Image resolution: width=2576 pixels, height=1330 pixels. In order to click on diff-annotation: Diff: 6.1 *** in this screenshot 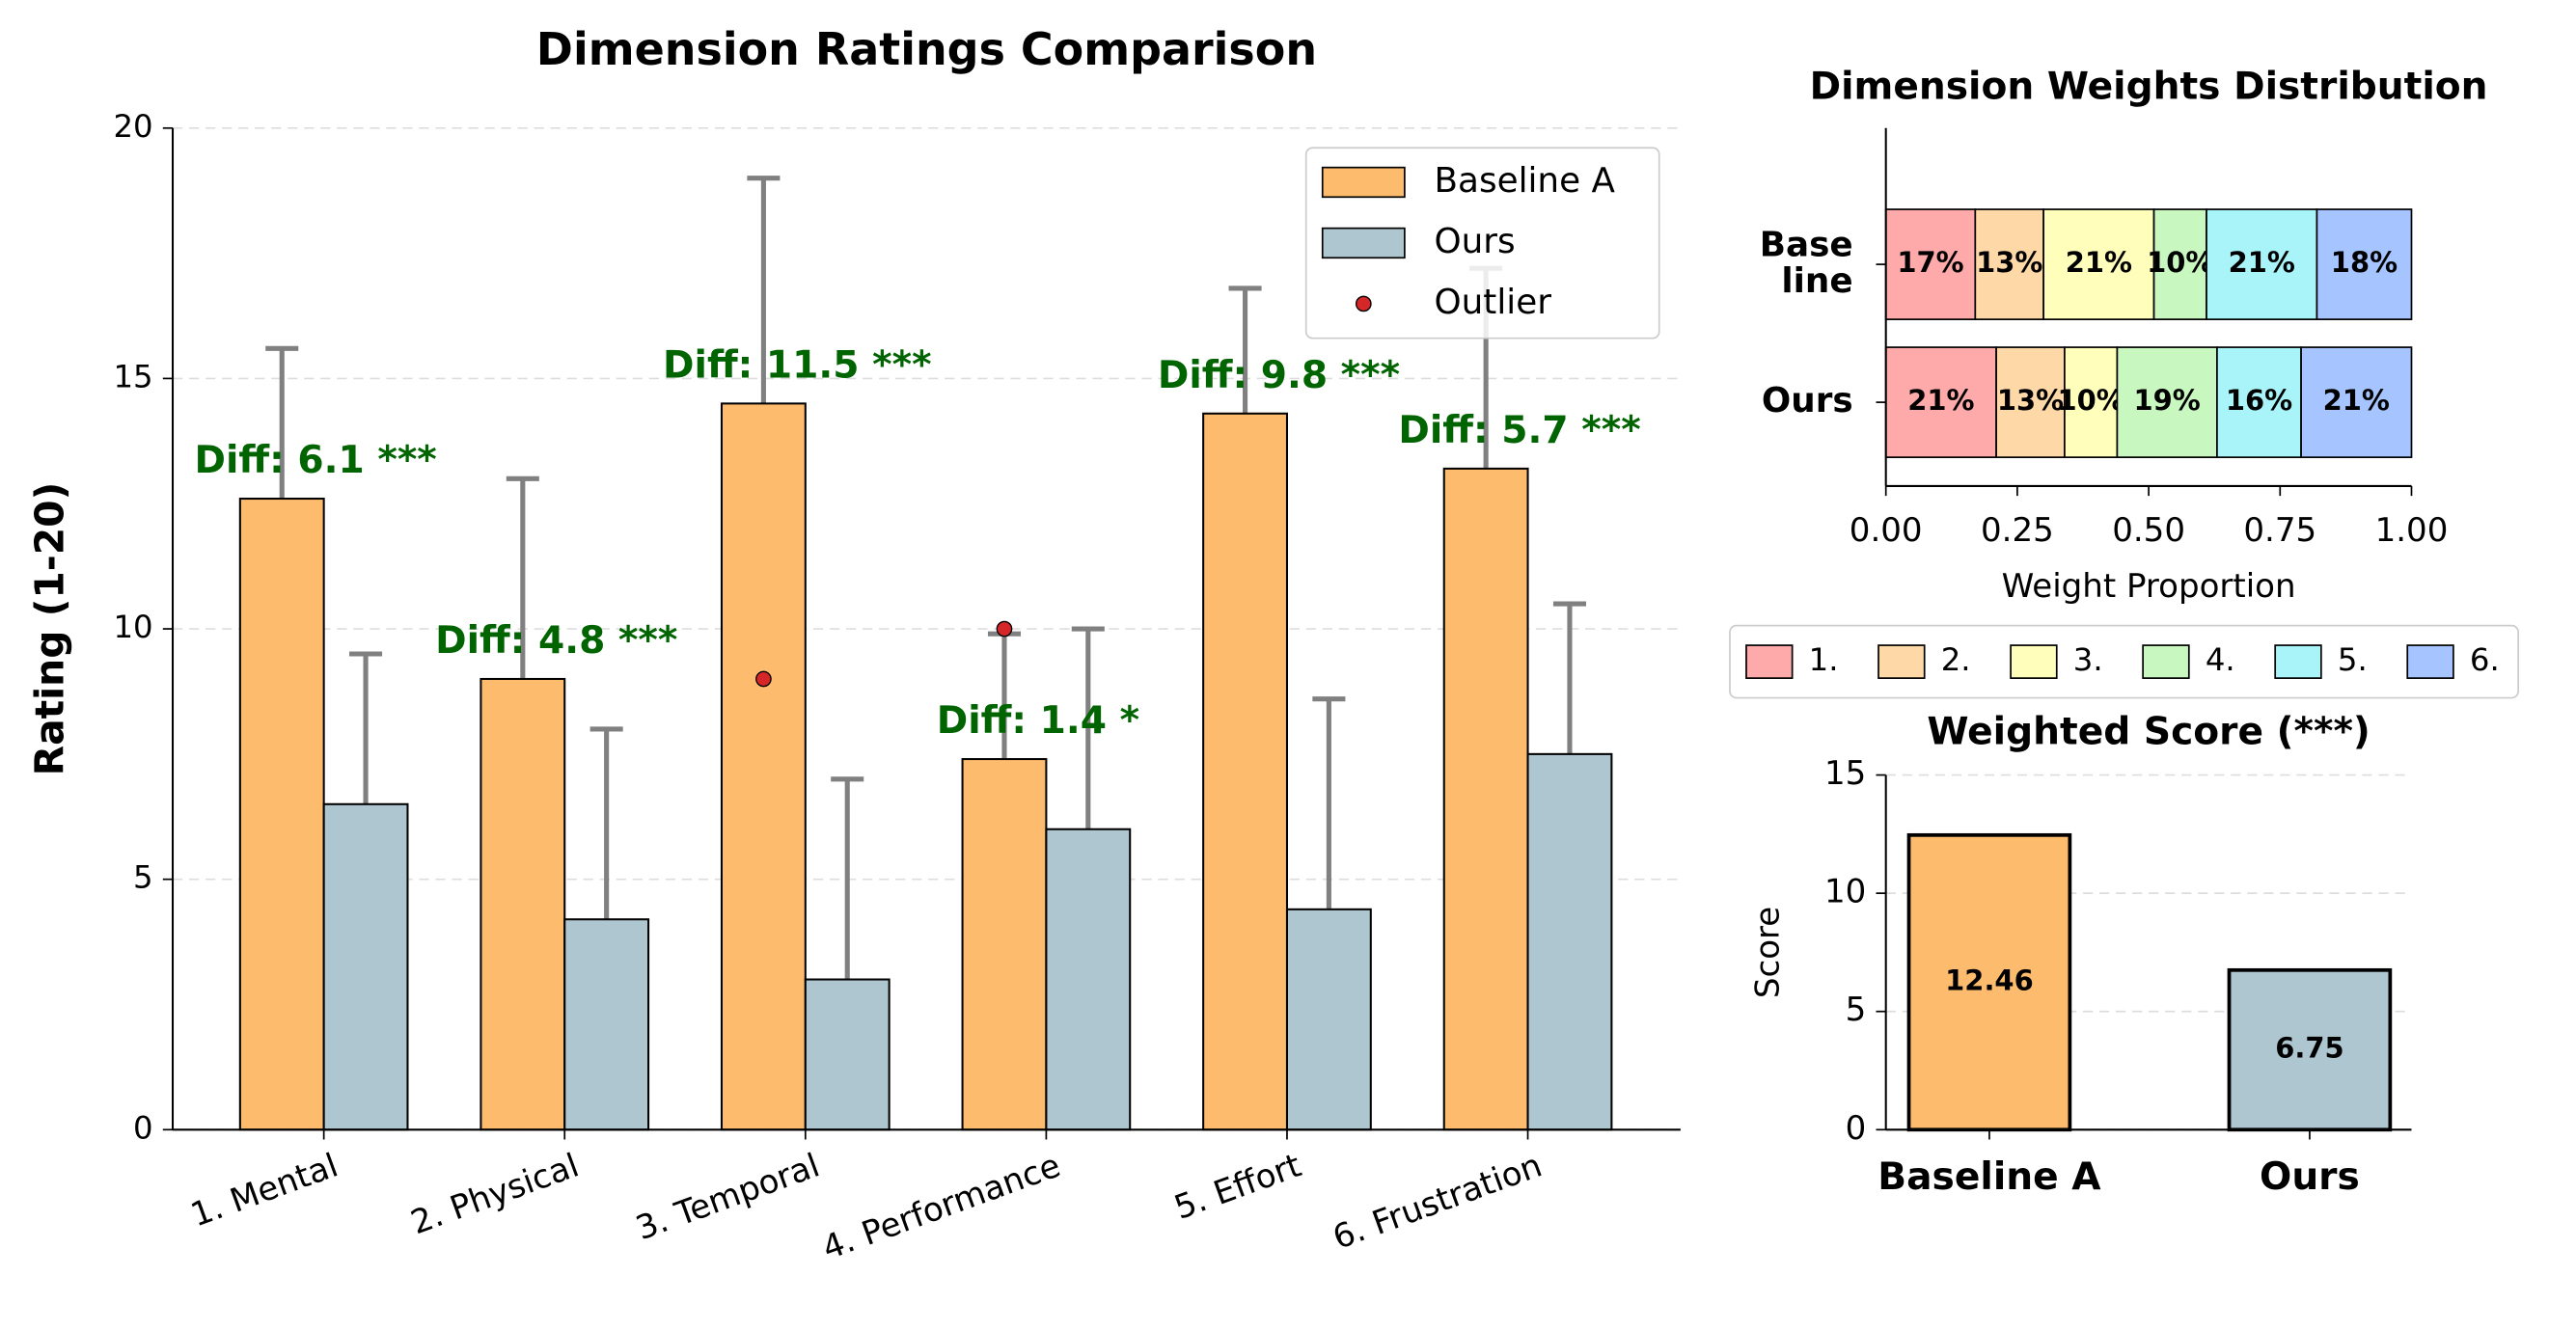, I will do `click(316, 460)`.